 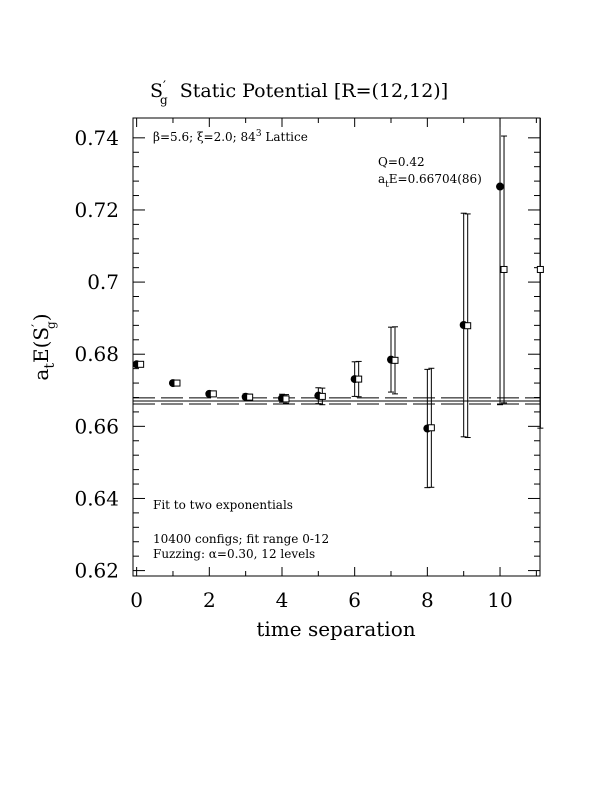 I want to click on energy-annotation: atE=0.66704(86), so click(x=430, y=181).